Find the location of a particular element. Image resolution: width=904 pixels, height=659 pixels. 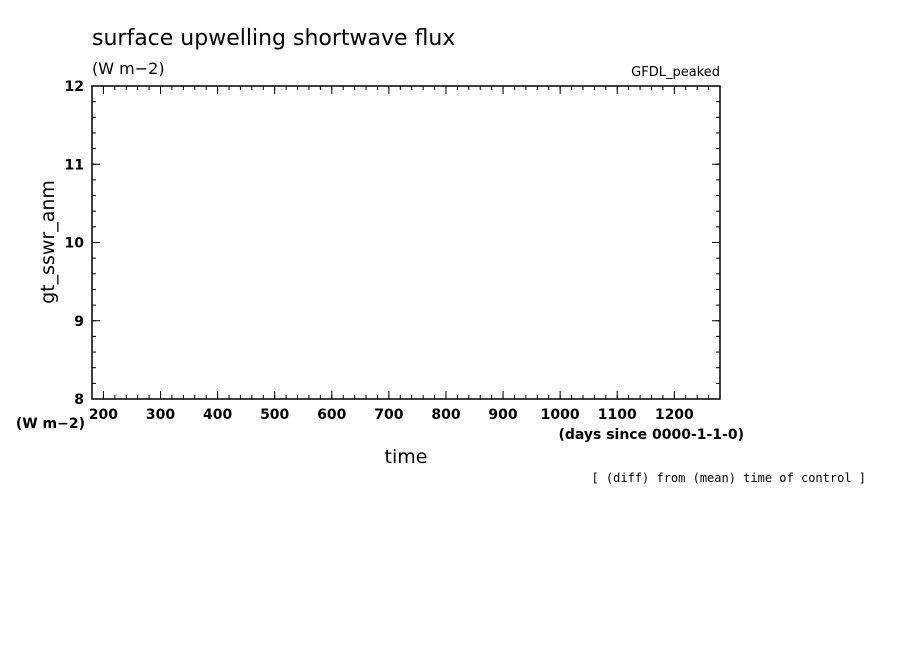

y-tick-label: 12 is located at coordinates (74, 87).